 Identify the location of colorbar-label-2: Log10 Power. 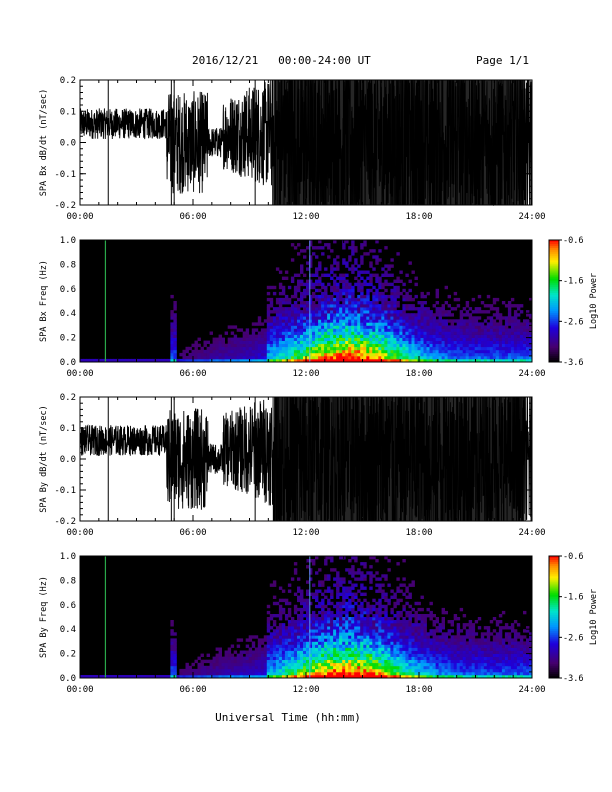
(594, 301).